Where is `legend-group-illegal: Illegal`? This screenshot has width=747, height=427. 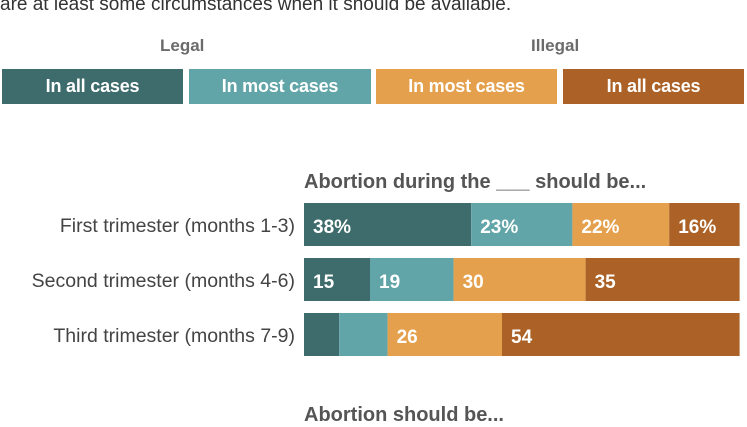
legend-group-illegal: Illegal is located at coordinates (555, 45).